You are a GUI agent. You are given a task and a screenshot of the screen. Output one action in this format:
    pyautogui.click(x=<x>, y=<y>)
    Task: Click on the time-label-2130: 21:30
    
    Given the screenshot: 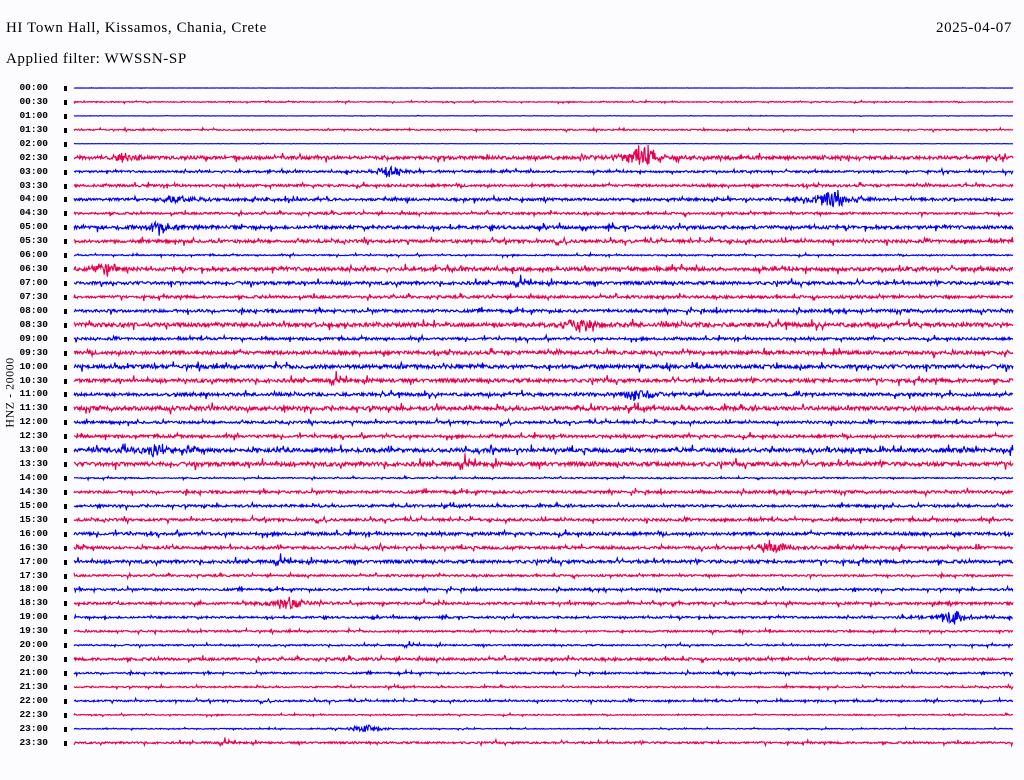 What is the action you would take?
    pyautogui.click(x=33, y=686)
    